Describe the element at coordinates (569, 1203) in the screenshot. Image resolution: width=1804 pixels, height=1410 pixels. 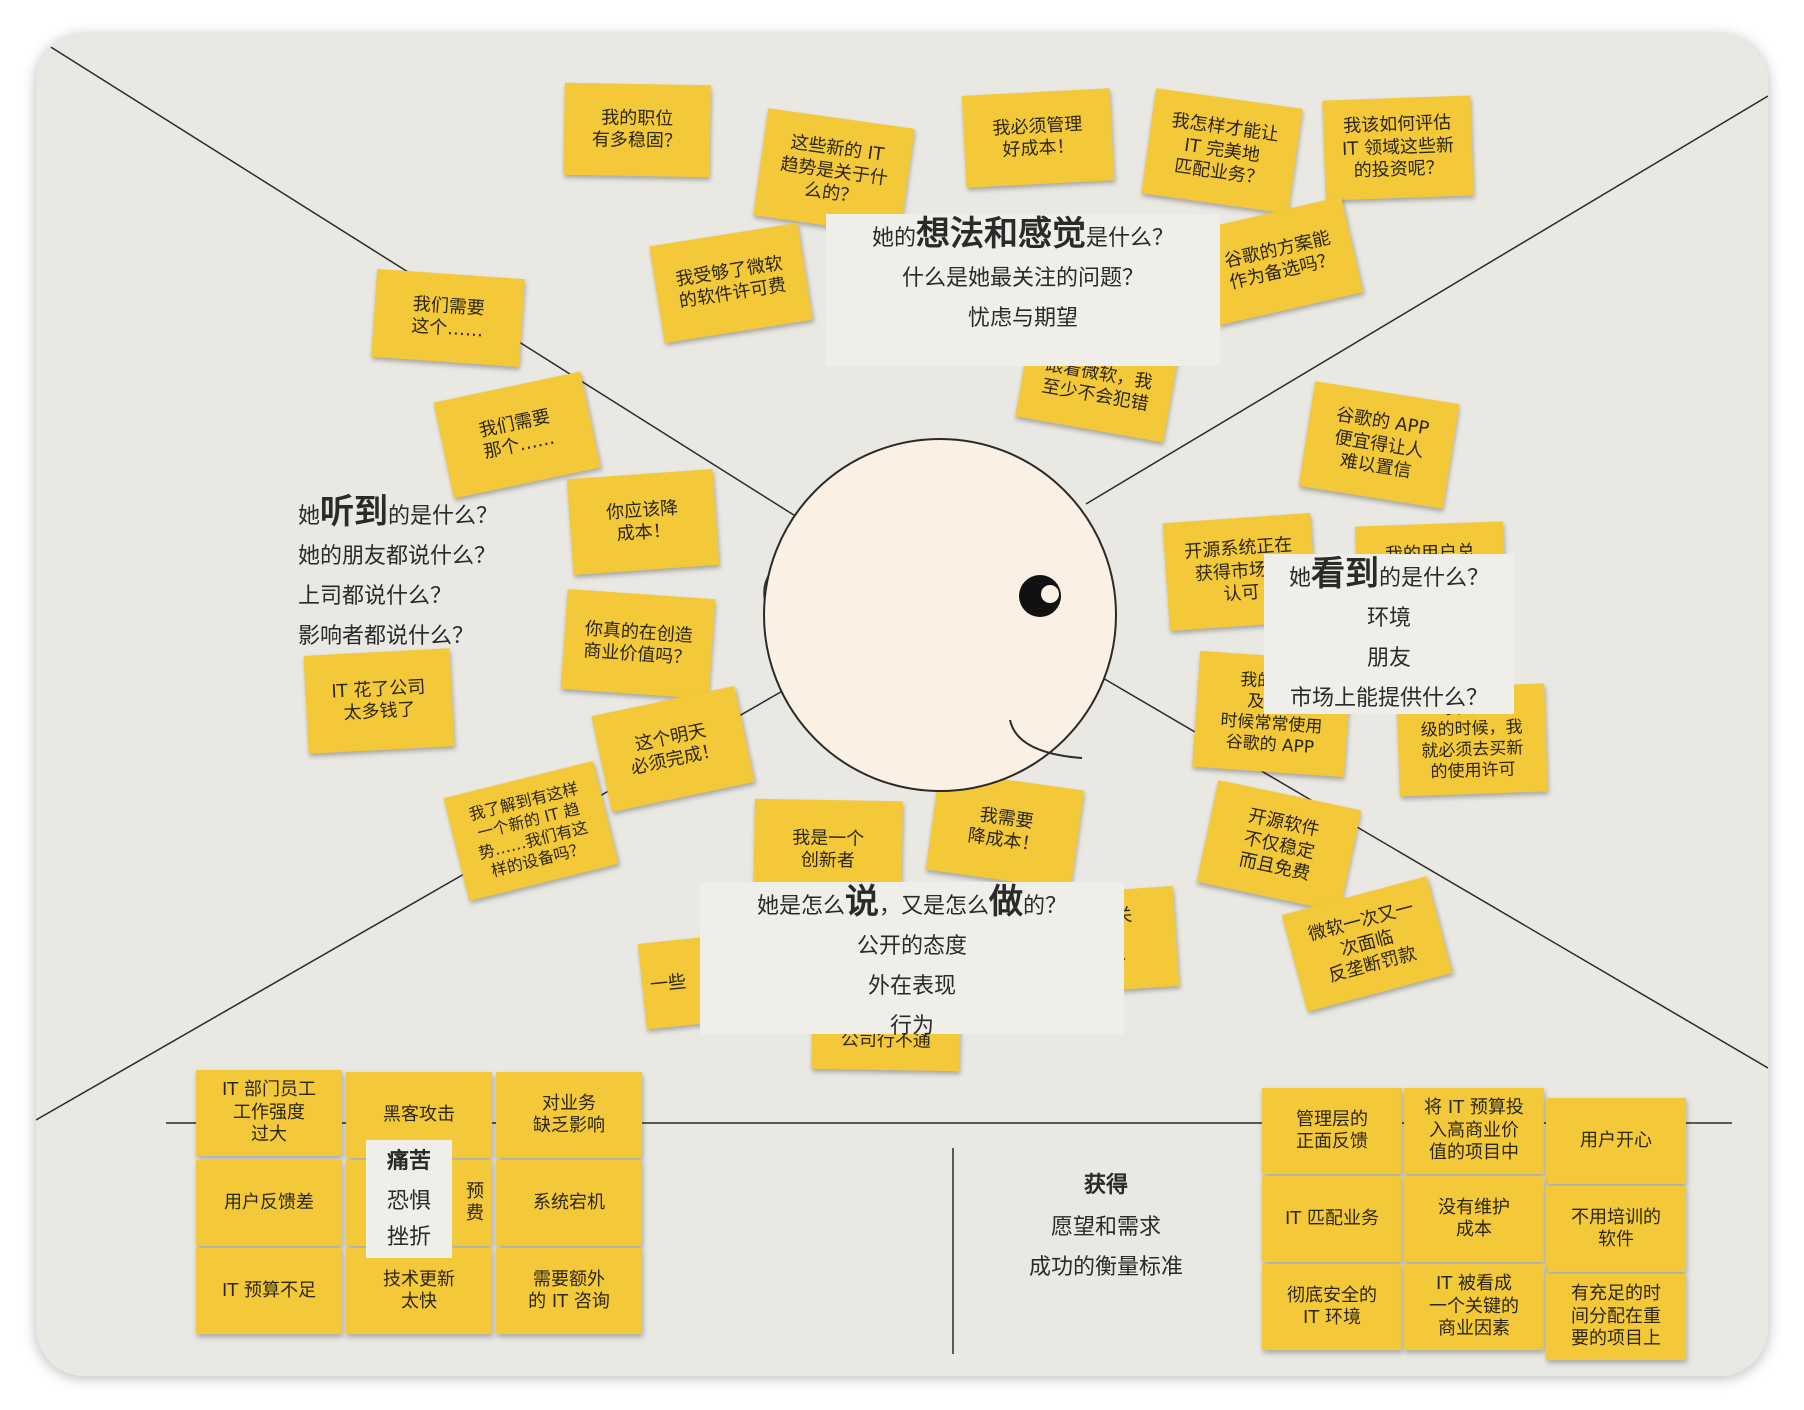
I see `pain-sticky-note: 系统宕机` at that location.